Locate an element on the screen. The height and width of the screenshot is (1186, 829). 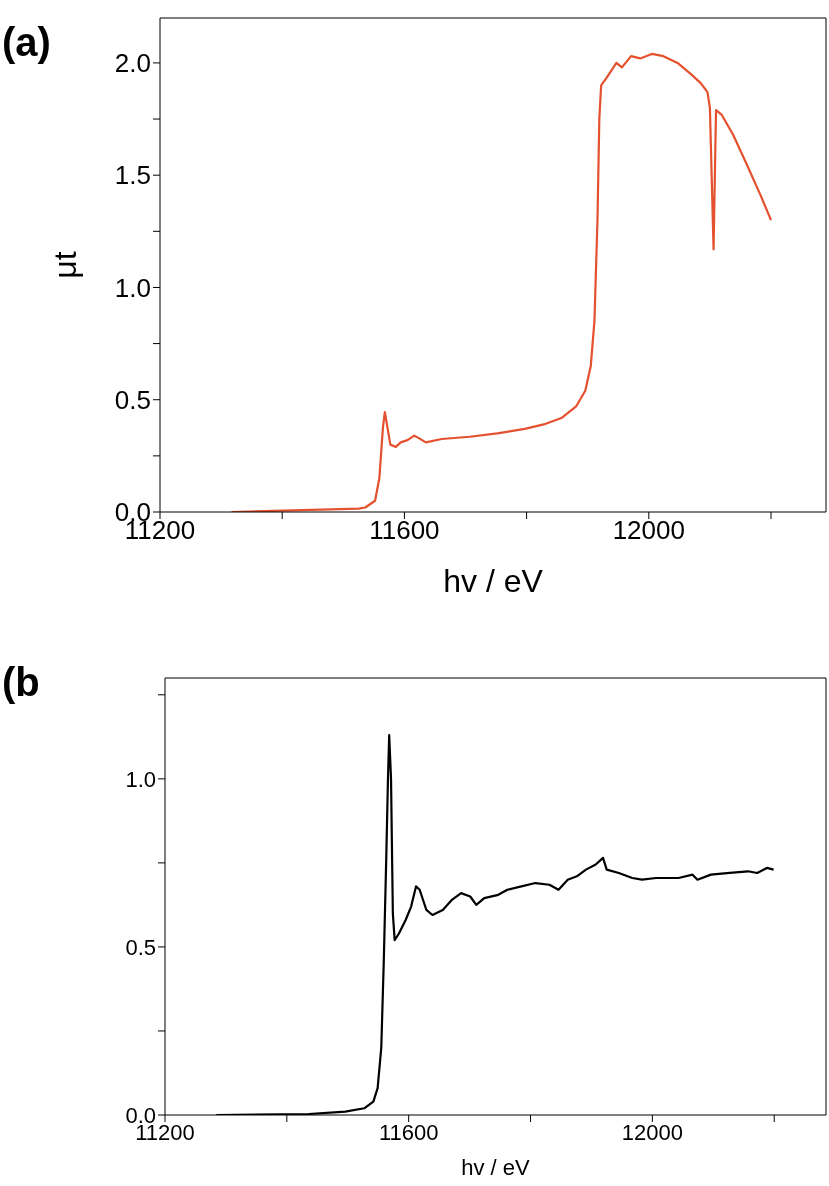
y-axis-title: μt is located at coordinates (65, 265).